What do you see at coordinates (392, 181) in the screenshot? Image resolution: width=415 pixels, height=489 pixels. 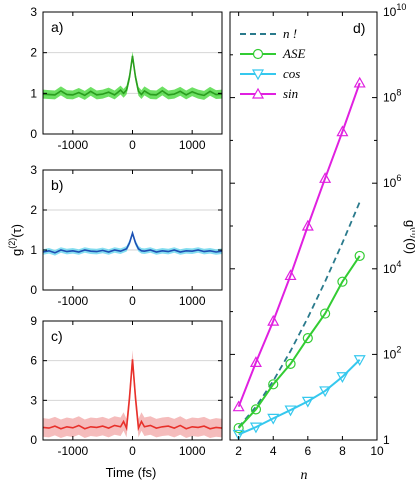 I see `y-tick-label: 10⁶` at bounding box center [392, 181].